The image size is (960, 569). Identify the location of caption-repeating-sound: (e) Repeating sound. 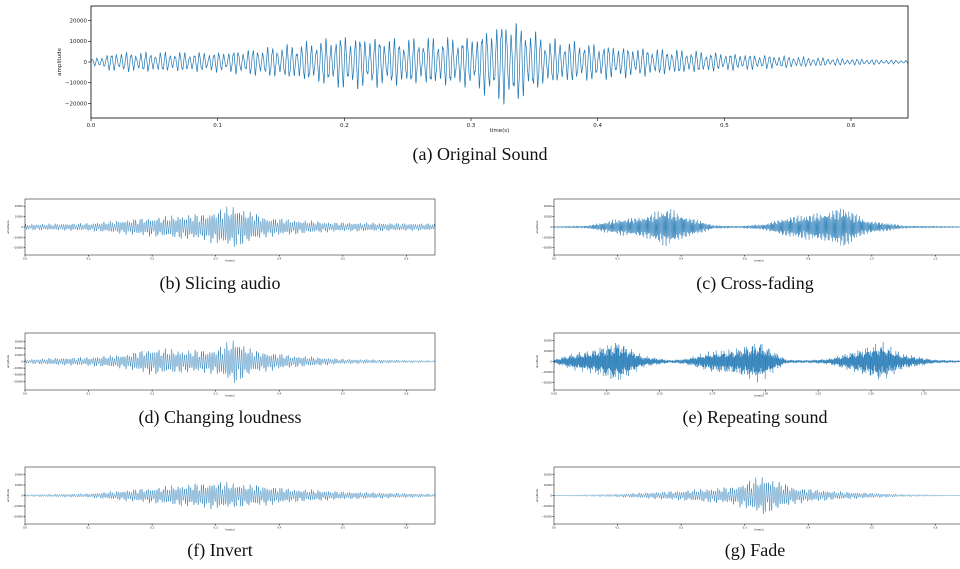
(755, 417).